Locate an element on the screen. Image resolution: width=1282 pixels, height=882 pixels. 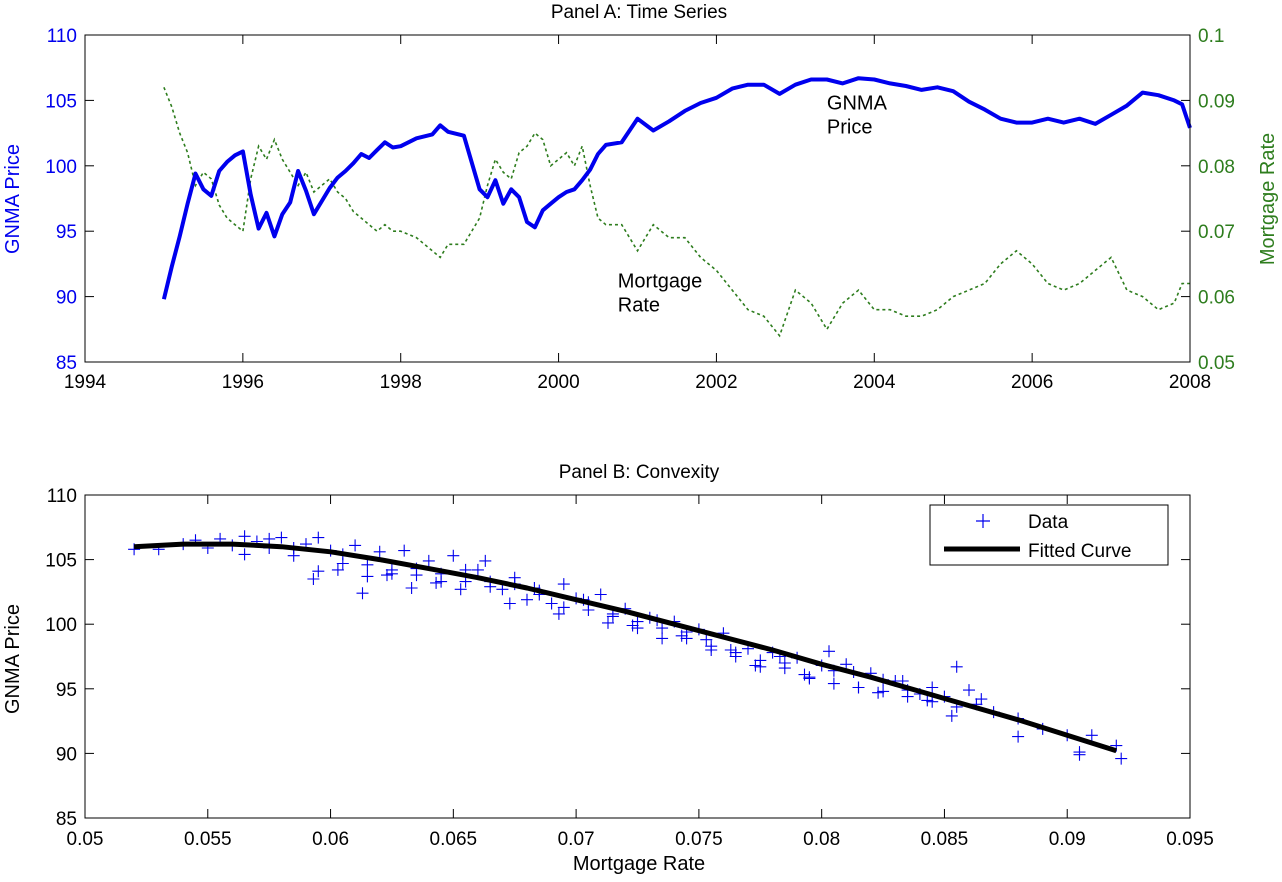
annotation-gnma-price: GNMA is located at coordinates (857, 104).